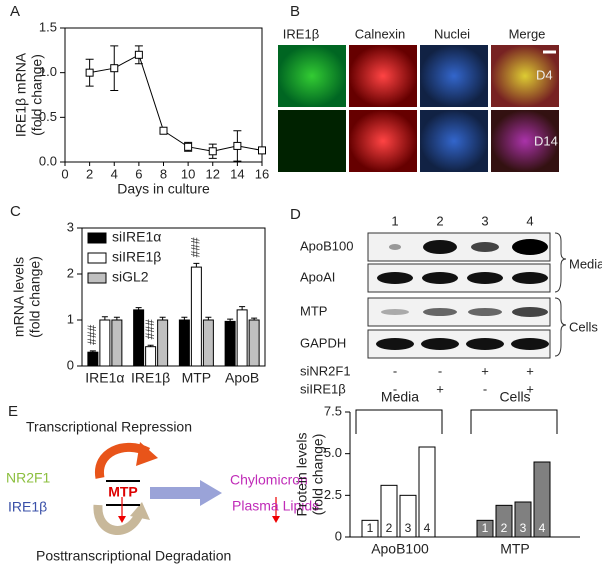 The width and height of the screenshot is (602, 572). What do you see at coordinates (439, 220) in the screenshot?
I see `lane-number: 2` at bounding box center [439, 220].